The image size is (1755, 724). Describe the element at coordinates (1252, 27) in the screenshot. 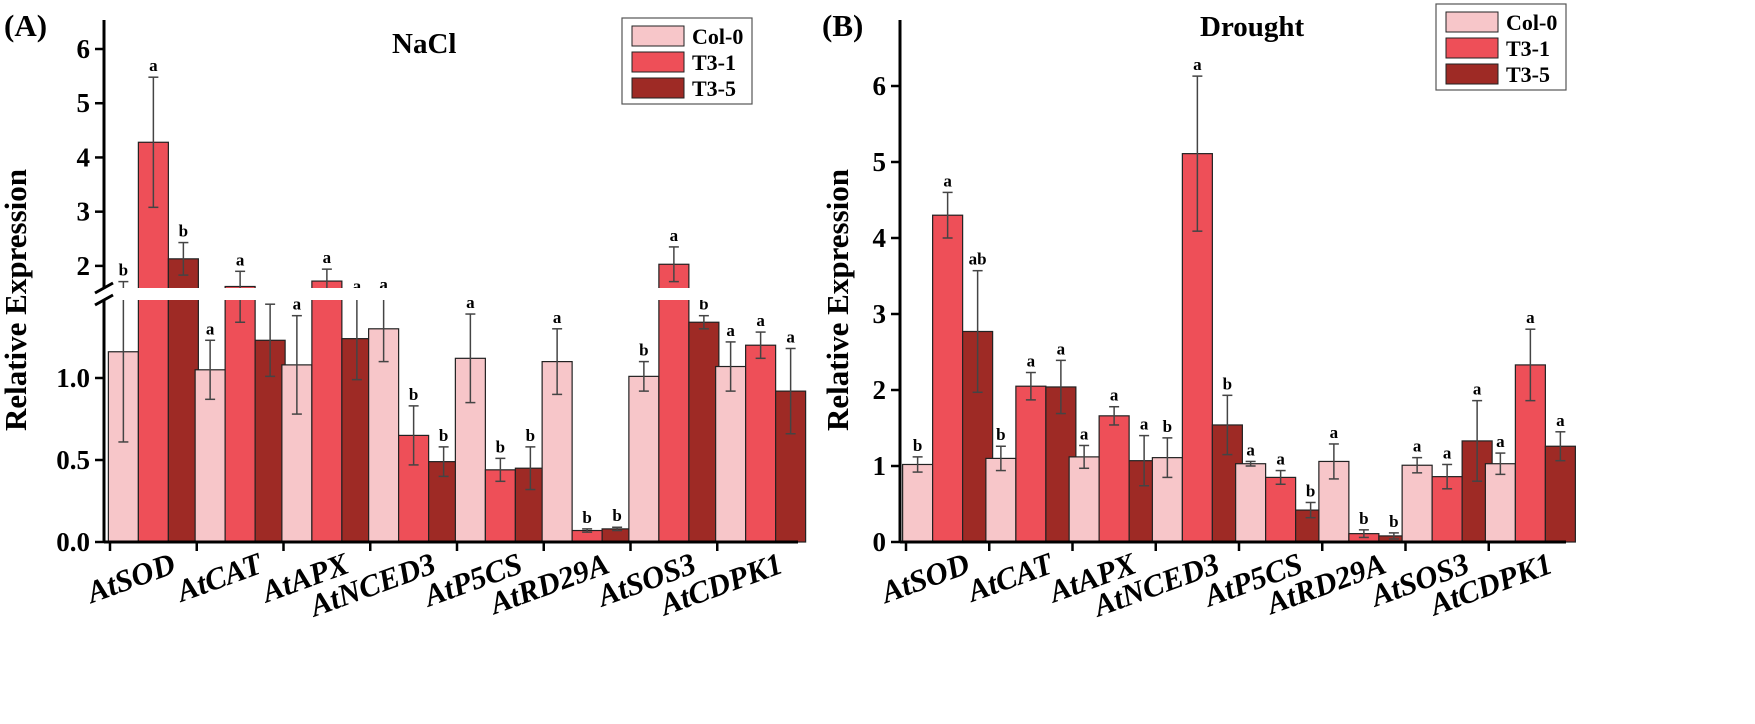

I see `panel-b-title: Drought` at that location.